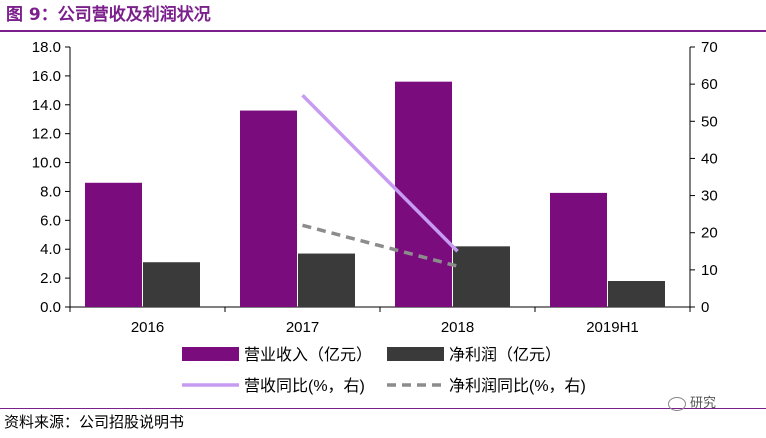 The width and height of the screenshot is (766, 438). What do you see at coordinates (46, 76) in the screenshot?
I see `left-tick-label: 16.0` at bounding box center [46, 76].